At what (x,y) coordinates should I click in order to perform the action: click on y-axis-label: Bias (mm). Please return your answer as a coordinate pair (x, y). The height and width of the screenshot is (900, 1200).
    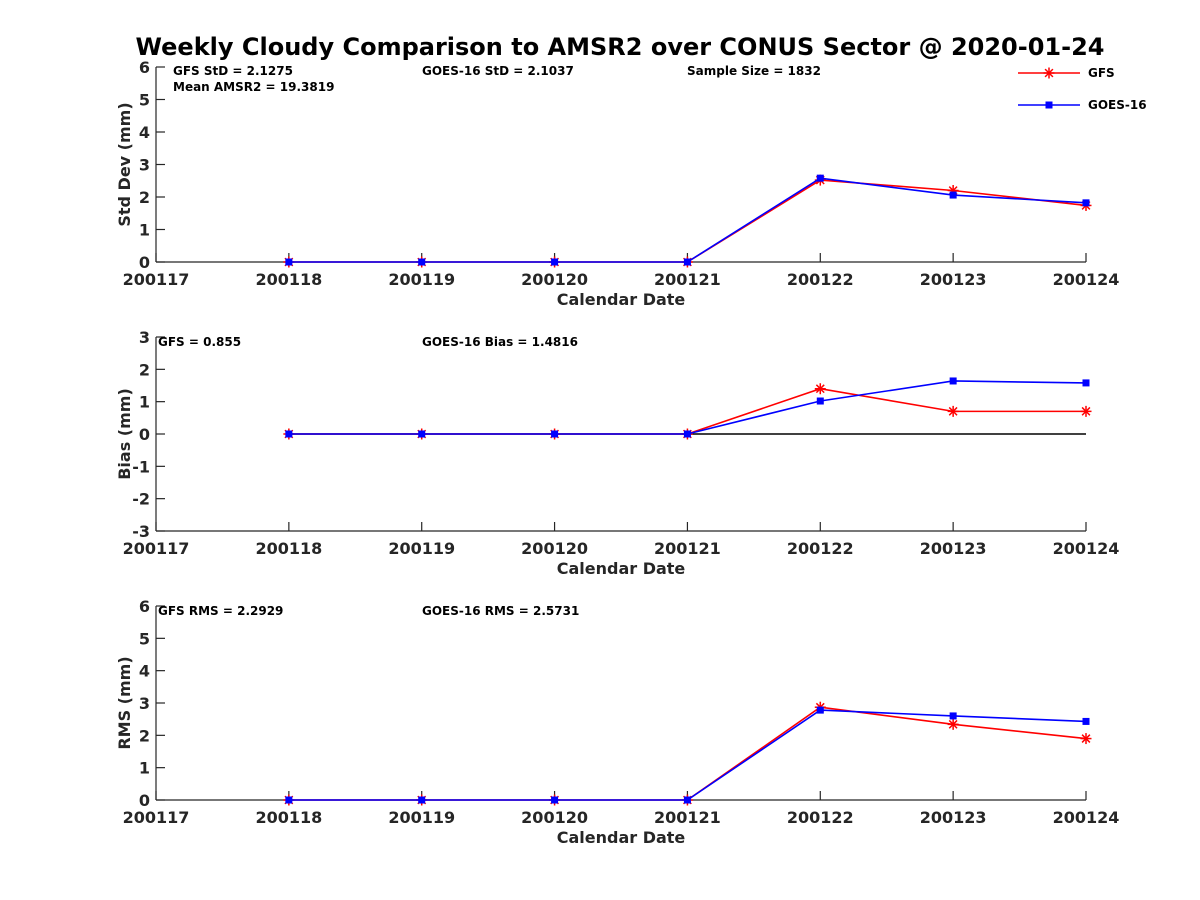
    Looking at the image, I should click on (124, 434).